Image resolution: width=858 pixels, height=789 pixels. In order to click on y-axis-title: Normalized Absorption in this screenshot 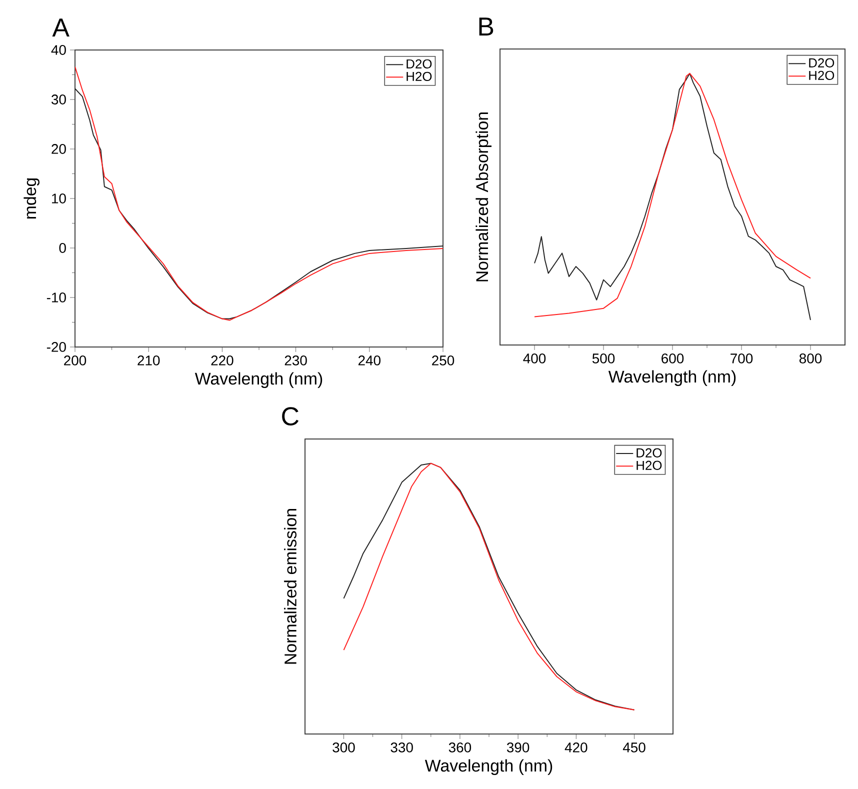, I will do `click(484, 197)`.